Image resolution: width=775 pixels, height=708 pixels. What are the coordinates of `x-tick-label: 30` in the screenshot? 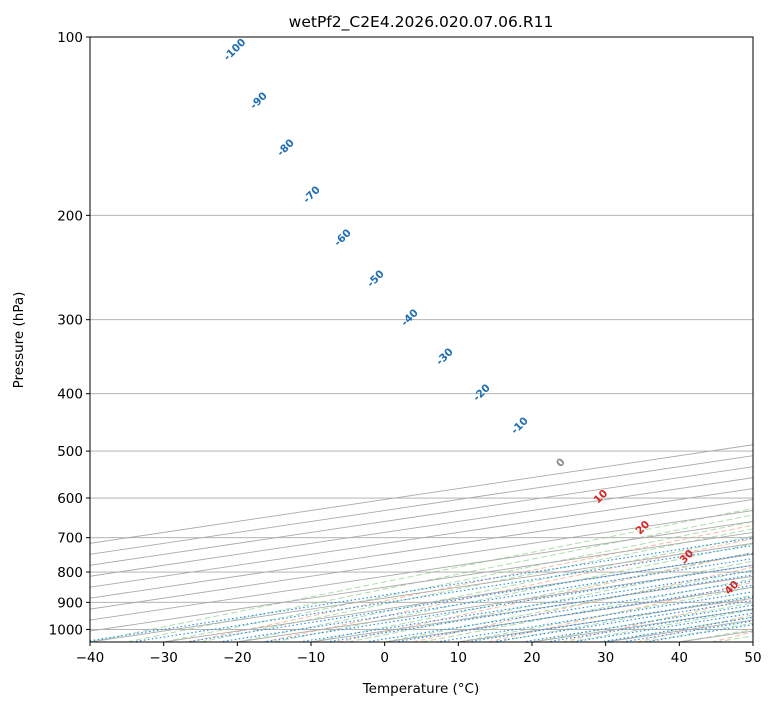 It's located at (605, 658).